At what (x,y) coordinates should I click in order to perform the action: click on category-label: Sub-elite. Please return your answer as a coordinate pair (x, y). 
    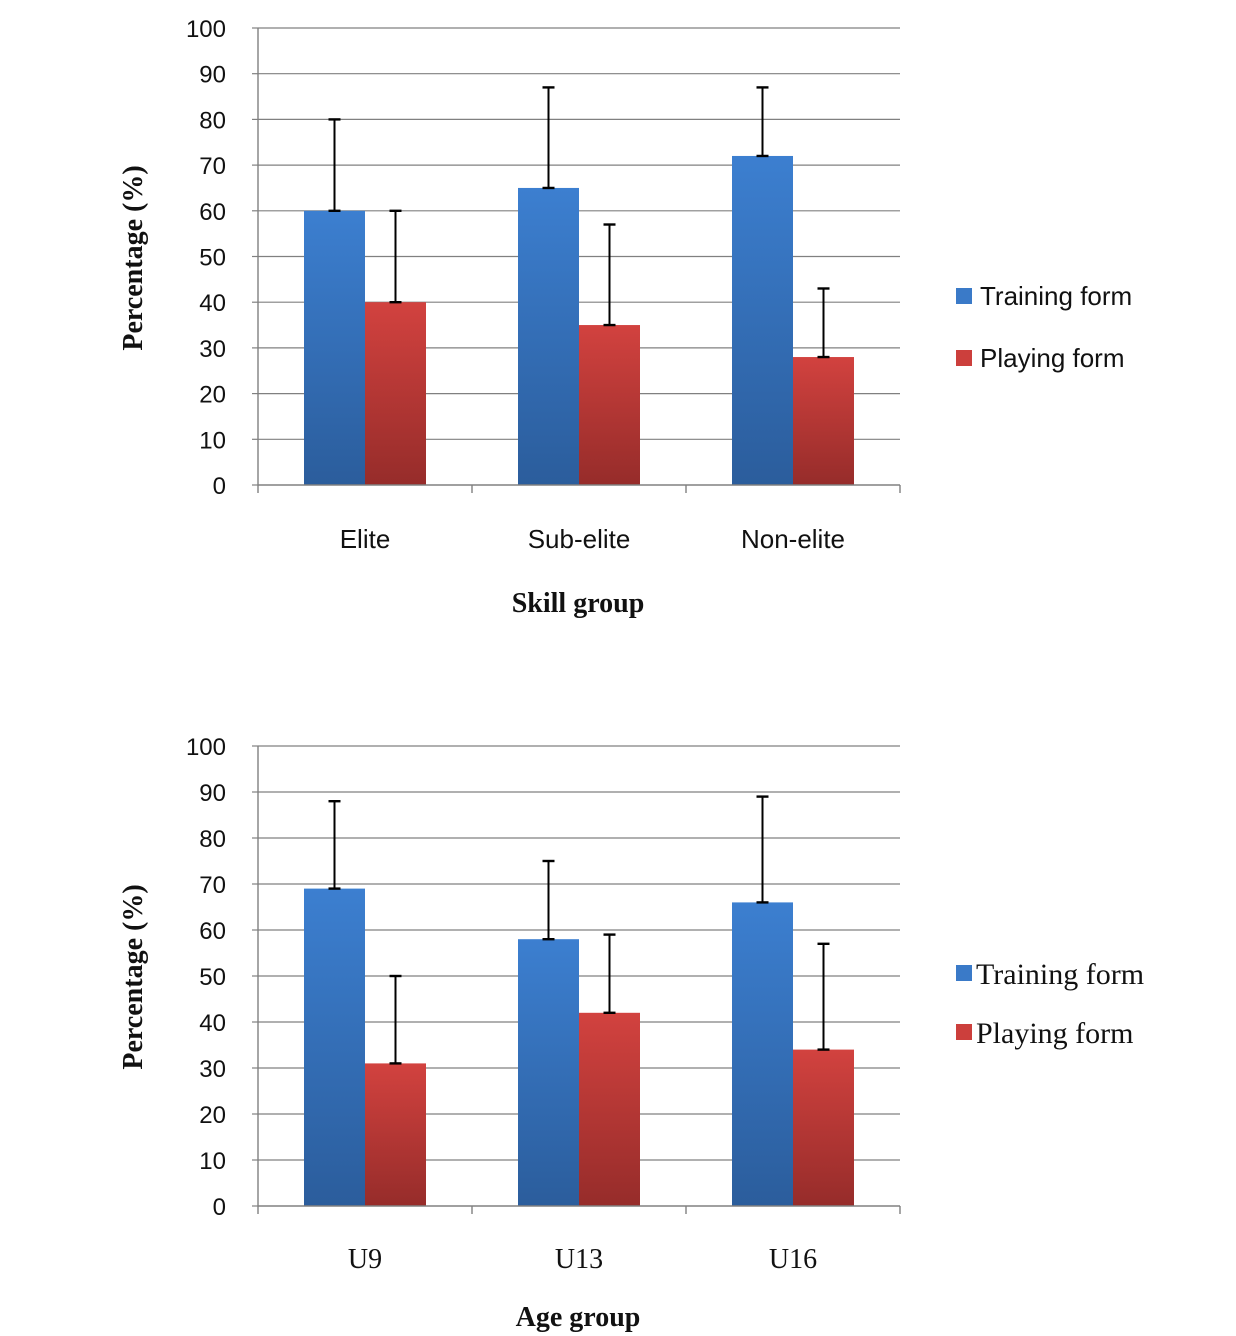
    Looking at the image, I should click on (579, 539).